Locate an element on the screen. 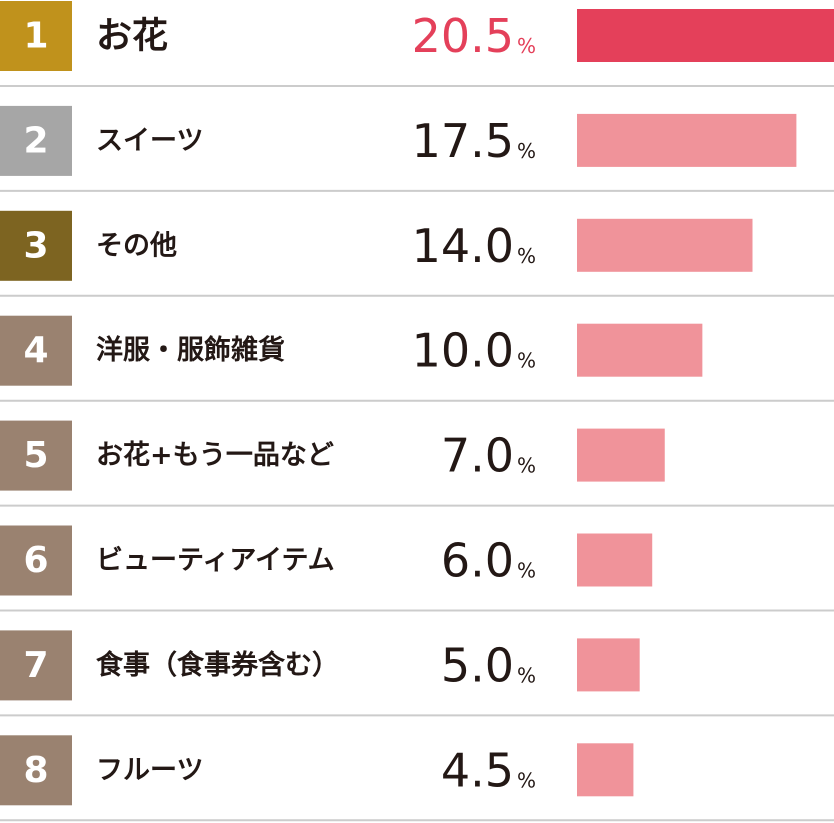  rank-number: 1 is located at coordinates (35, 36).